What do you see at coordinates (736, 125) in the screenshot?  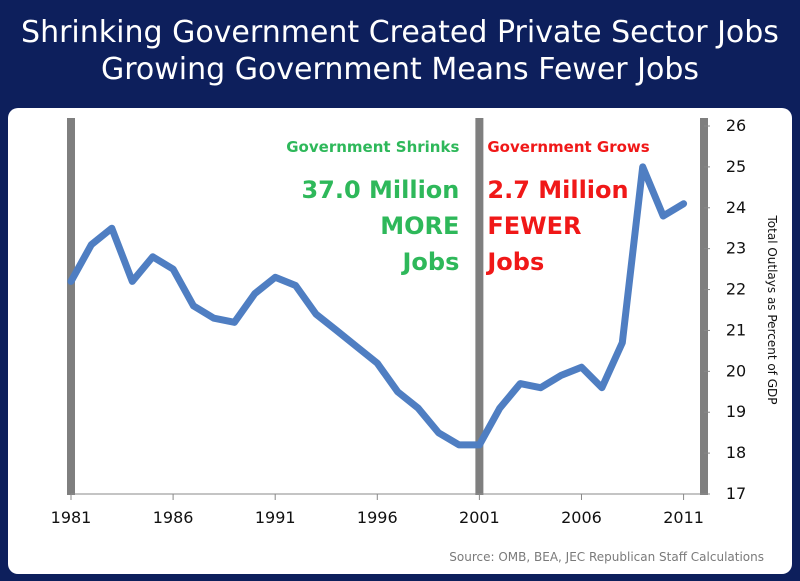 I see `y-tick-label: 26` at bounding box center [736, 125].